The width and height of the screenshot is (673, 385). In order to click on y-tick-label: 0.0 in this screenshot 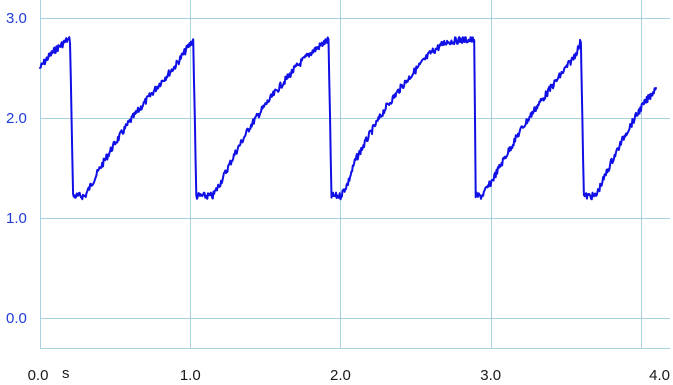, I will do `click(16, 318)`.